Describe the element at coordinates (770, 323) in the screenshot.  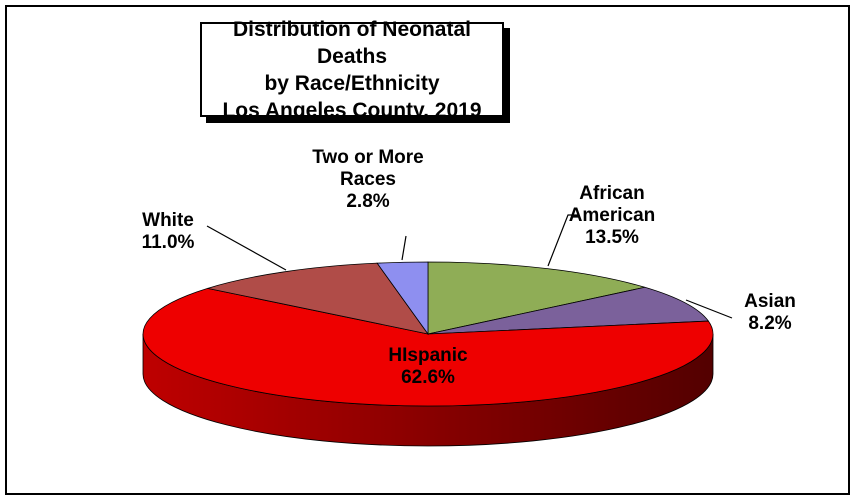
I see `slice-value: 8.2%` at that location.